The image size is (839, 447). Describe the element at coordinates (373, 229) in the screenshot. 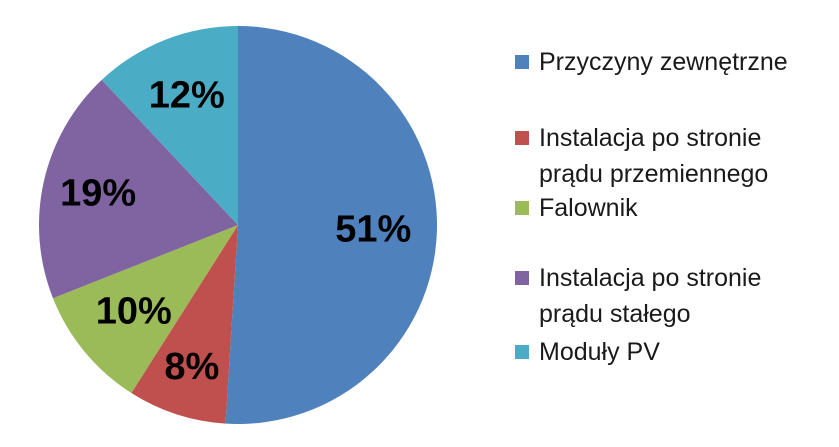

I see `pie-slice-label-1: 51%` at that location.